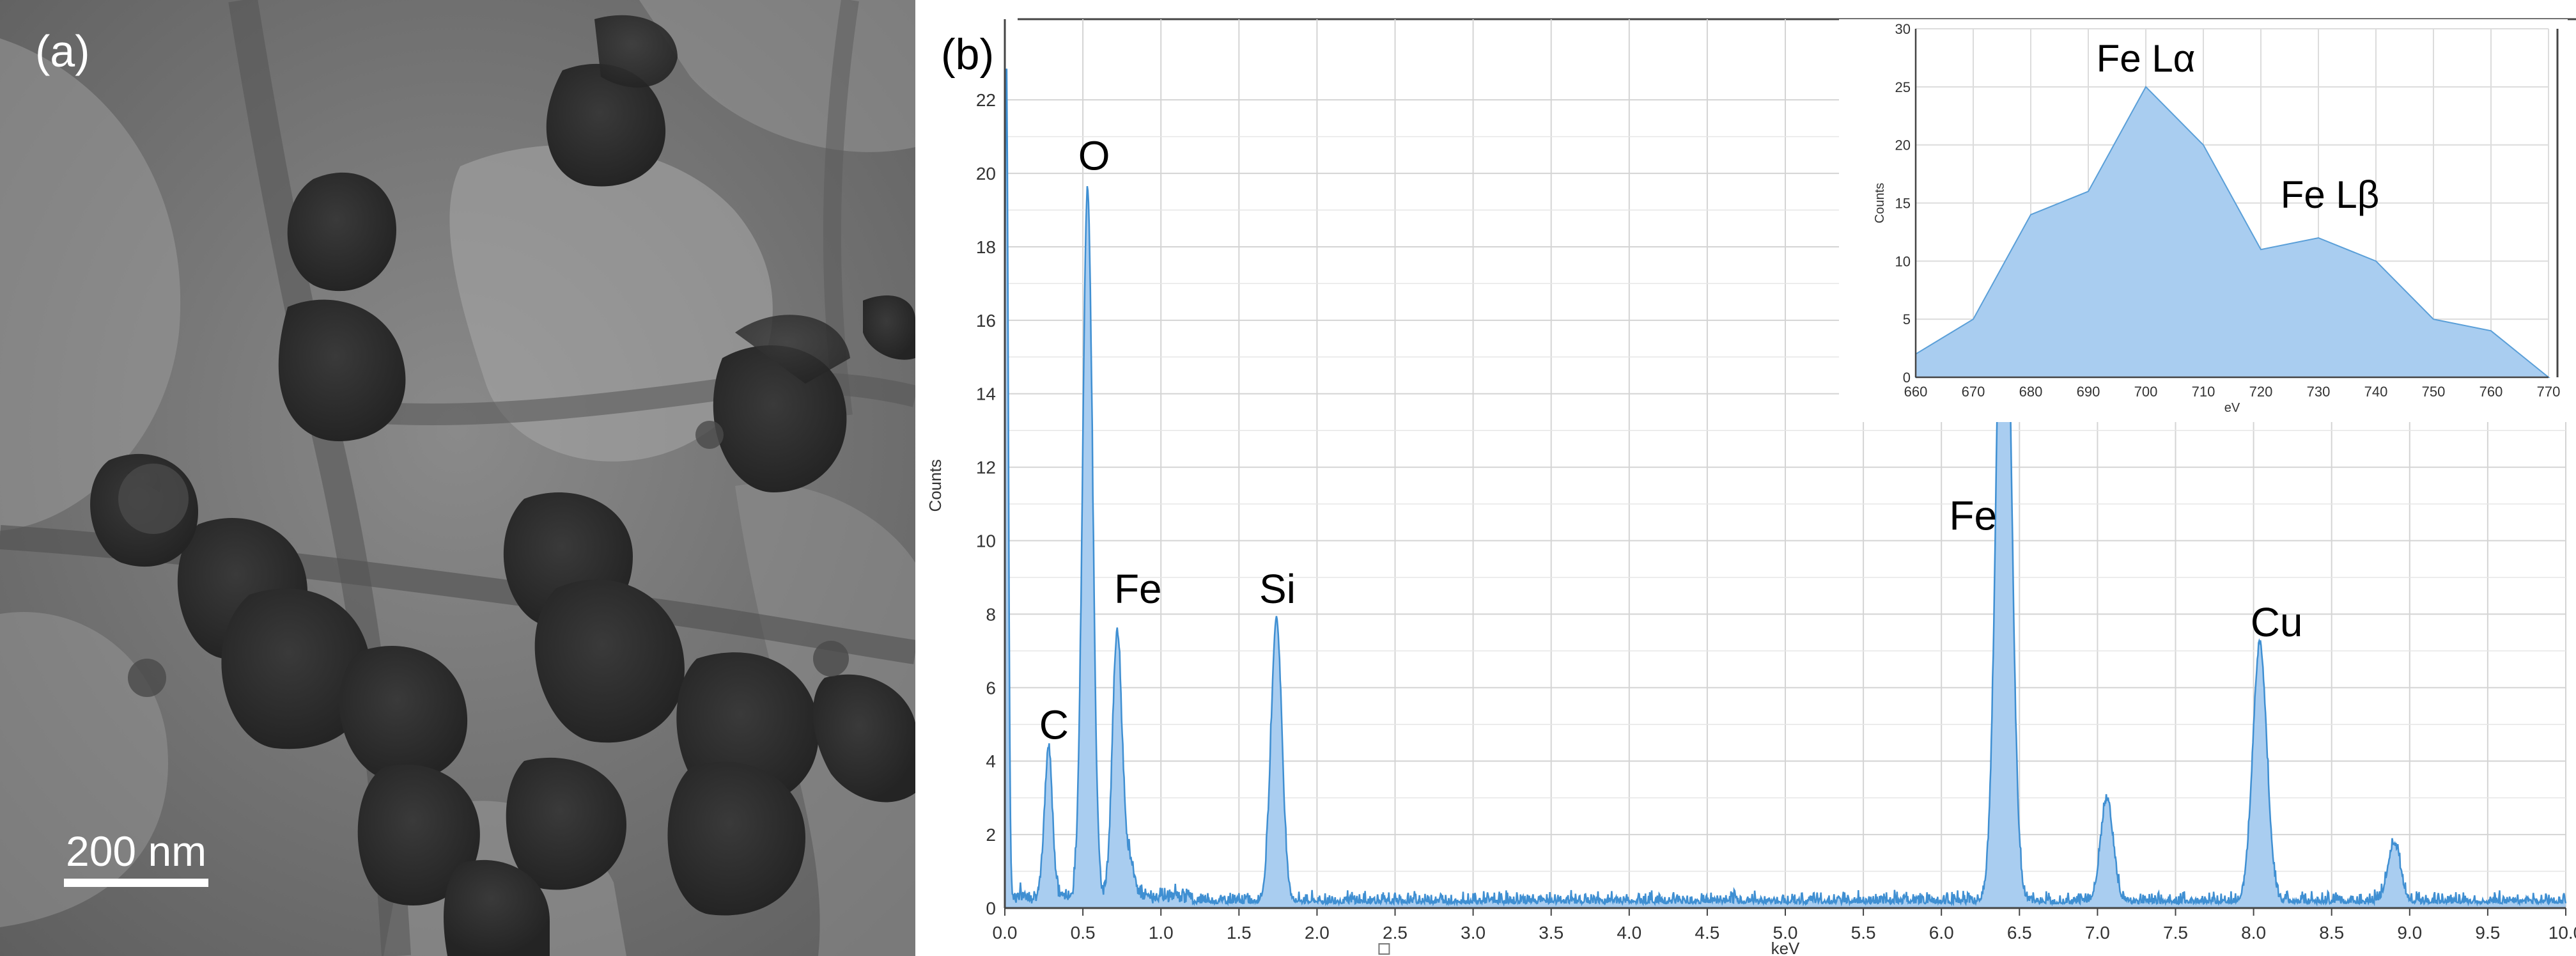 The image size is (2576, 956). What do you see at coordinates (2261, 392) in the screenshot?
I see `inset-x-tick-label: 720` at bounding box center [2261, 392].